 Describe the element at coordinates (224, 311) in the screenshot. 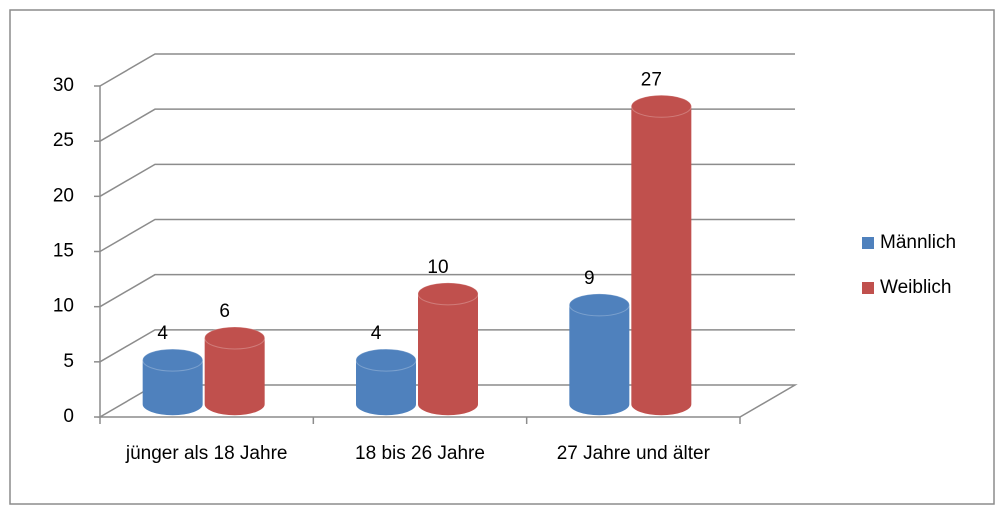

I see `value-label: 6` at that location.